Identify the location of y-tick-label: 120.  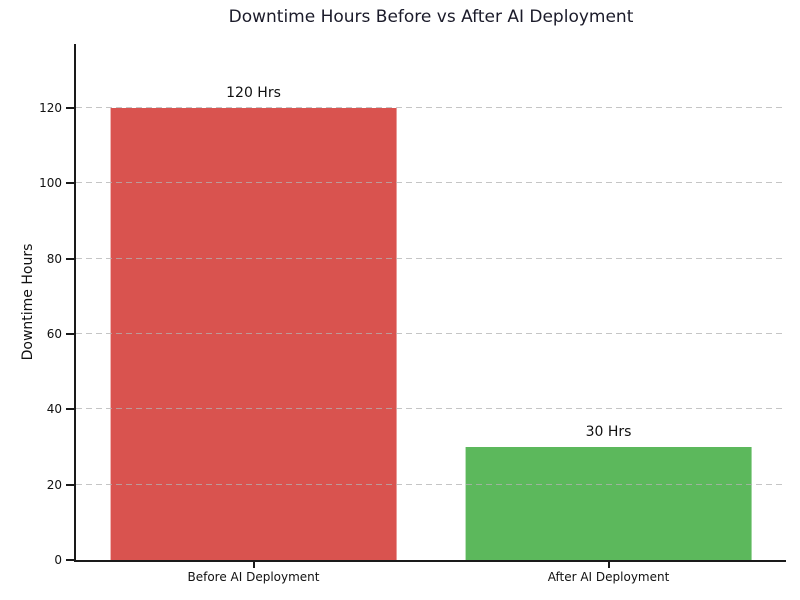
(50, 108).